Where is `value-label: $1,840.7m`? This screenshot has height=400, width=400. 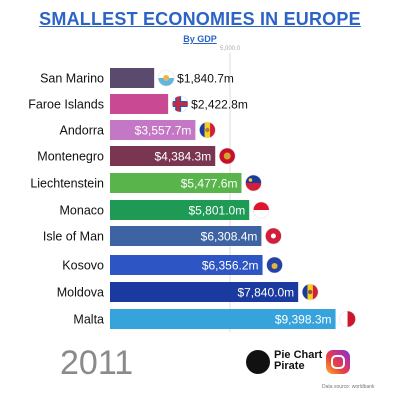
value-label: $1,840.7m is located at coordinates (205, 79).